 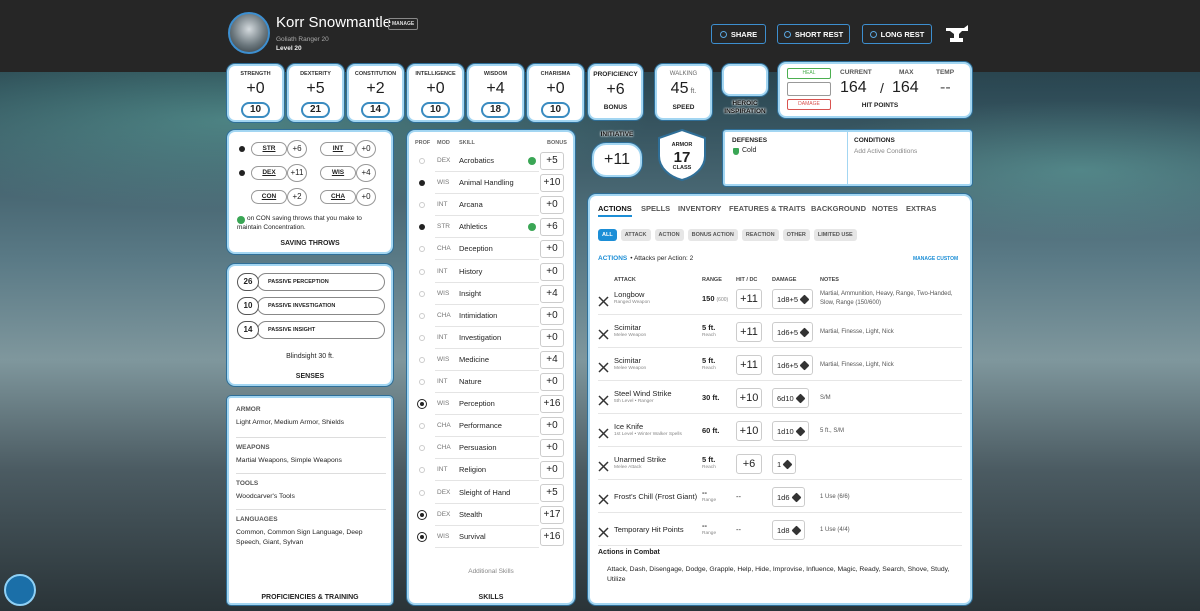 I want to click on filter: ATTACK, so click(x=635, y=235).